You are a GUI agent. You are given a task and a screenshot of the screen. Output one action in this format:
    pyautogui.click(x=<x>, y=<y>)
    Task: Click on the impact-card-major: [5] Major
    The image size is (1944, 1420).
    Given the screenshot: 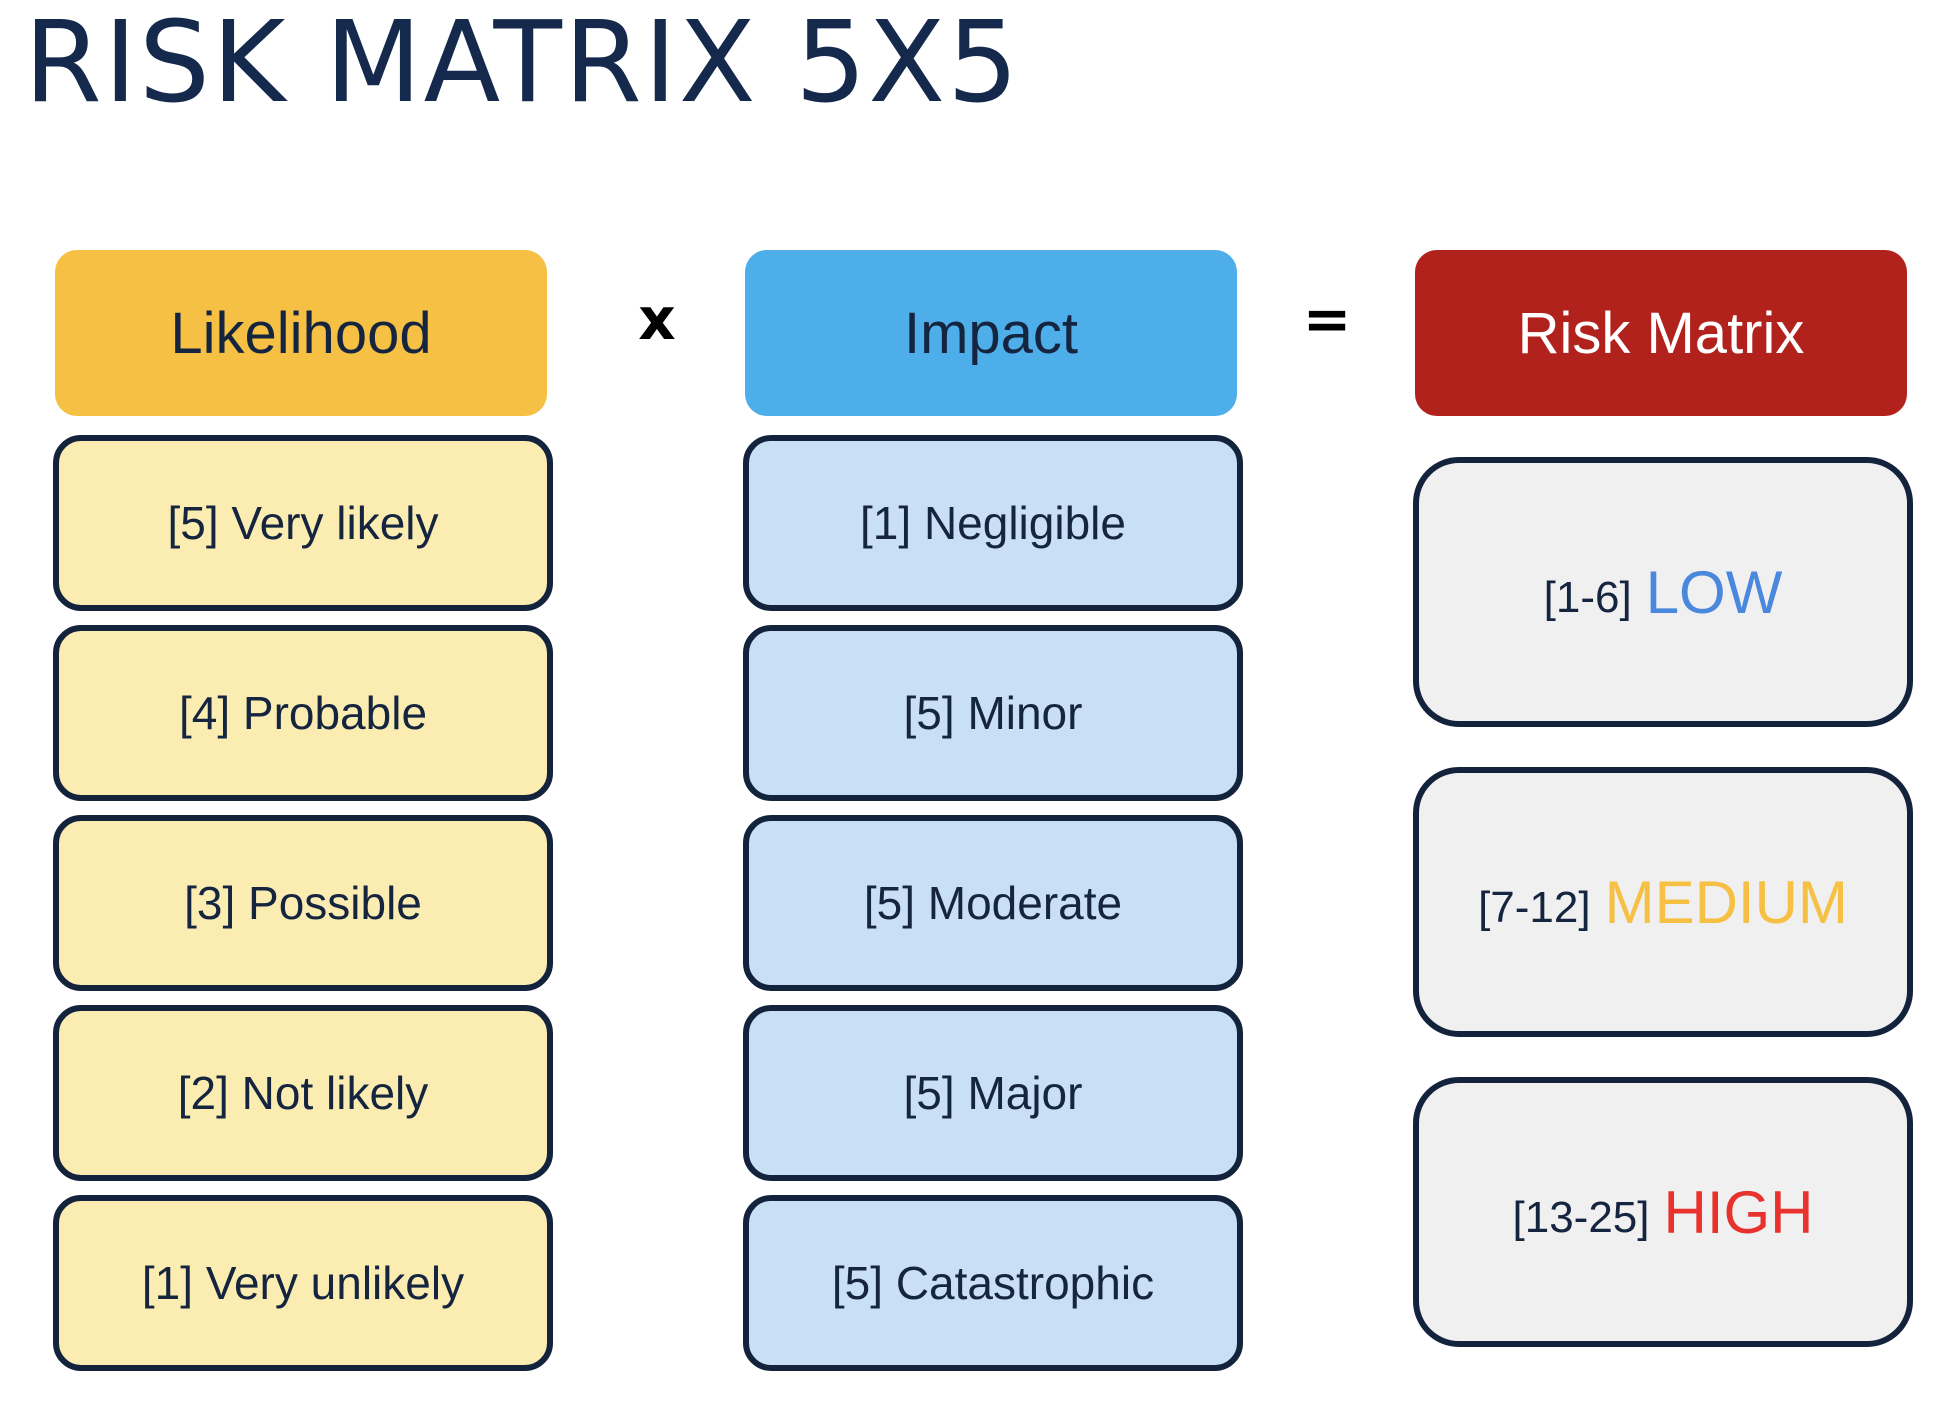 What is the action you would take?
    pyautogui.click(x=993, y=1093)
    